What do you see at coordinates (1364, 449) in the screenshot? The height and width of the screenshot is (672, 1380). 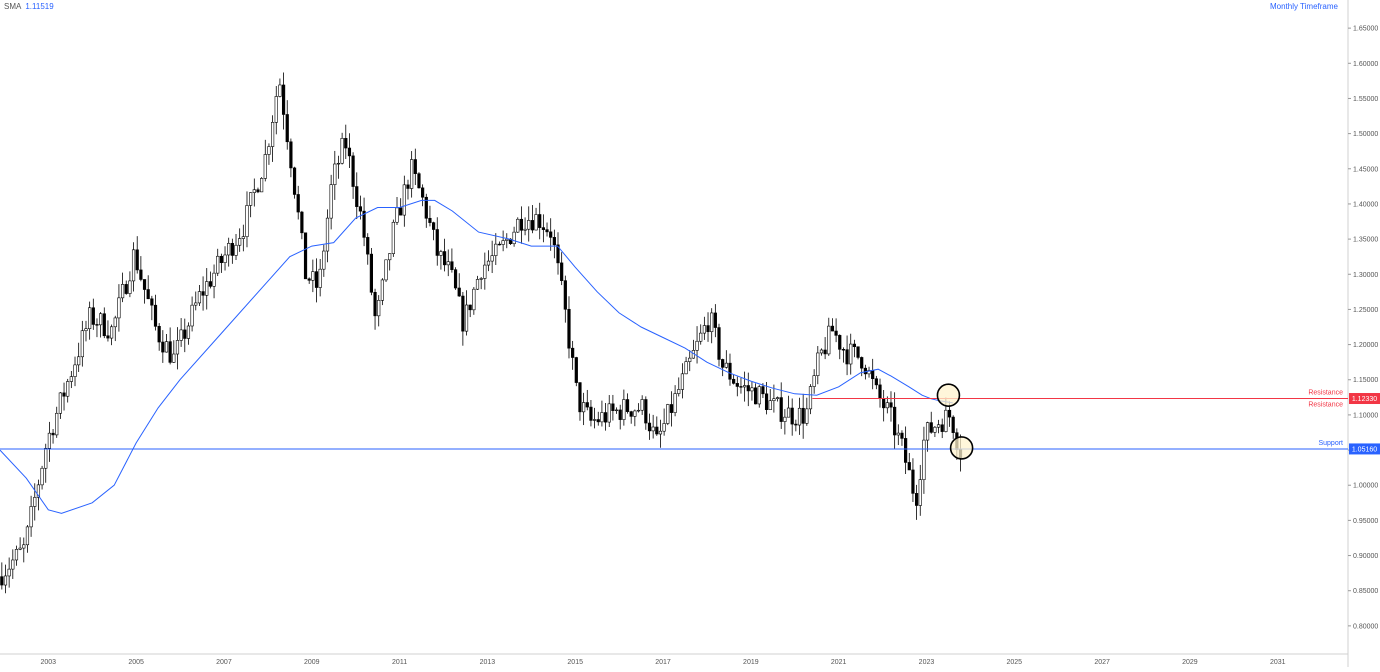 I see `support-price-tag` at bounding box center [1364, 449].